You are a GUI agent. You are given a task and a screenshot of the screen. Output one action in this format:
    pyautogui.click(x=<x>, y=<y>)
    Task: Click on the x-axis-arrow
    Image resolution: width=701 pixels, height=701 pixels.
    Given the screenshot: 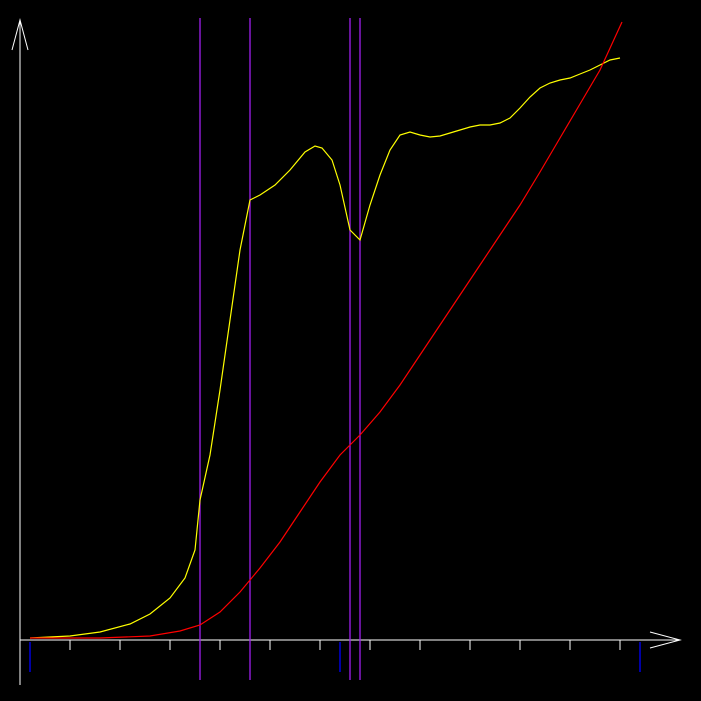 What is the action you would take?
    pyautogui.click(x=665, y=640)
    